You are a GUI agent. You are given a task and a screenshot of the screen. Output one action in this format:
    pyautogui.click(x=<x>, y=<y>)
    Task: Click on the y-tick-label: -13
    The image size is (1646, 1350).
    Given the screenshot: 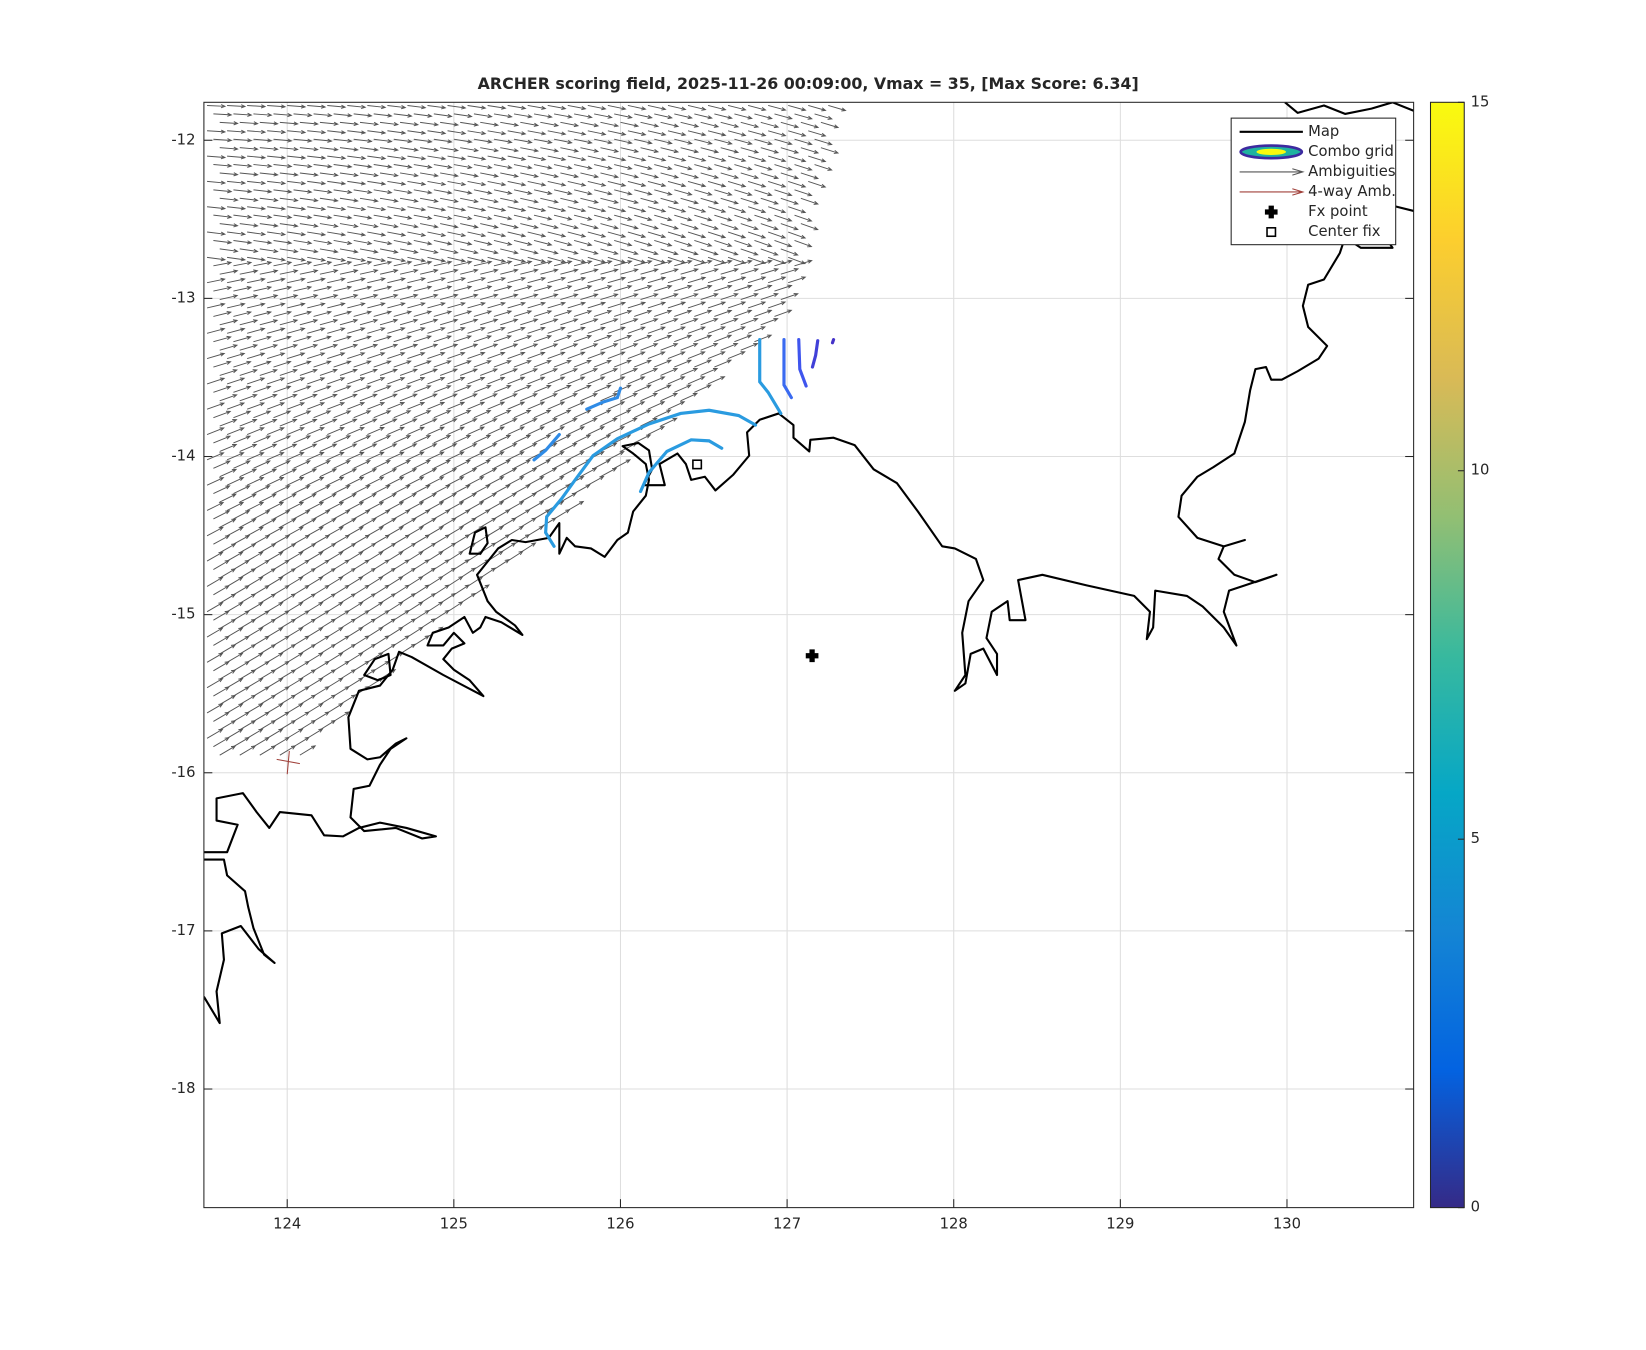 What is the action you would take?
    pyautogui.click(x=183, y=297)
    